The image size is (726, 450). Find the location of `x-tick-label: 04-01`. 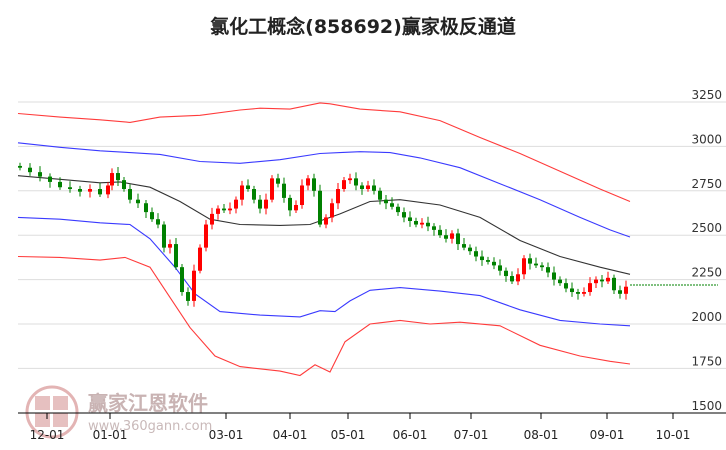

x-tick-label: 04-01 is located at coordinates (290, 435).